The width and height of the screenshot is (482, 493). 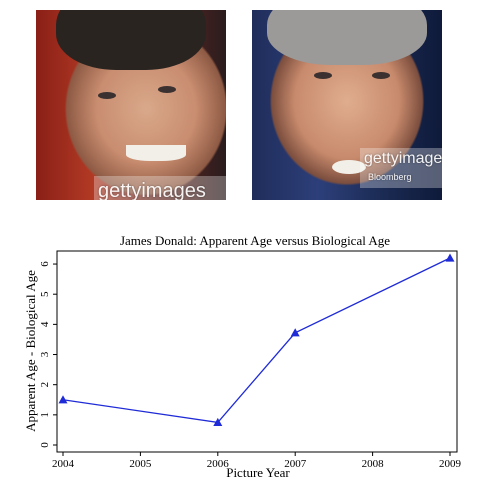 What do you see at coordinates (45, 324) in the screenshot?
I see `y-tick-label: 4` at bounding box center [45, 324].